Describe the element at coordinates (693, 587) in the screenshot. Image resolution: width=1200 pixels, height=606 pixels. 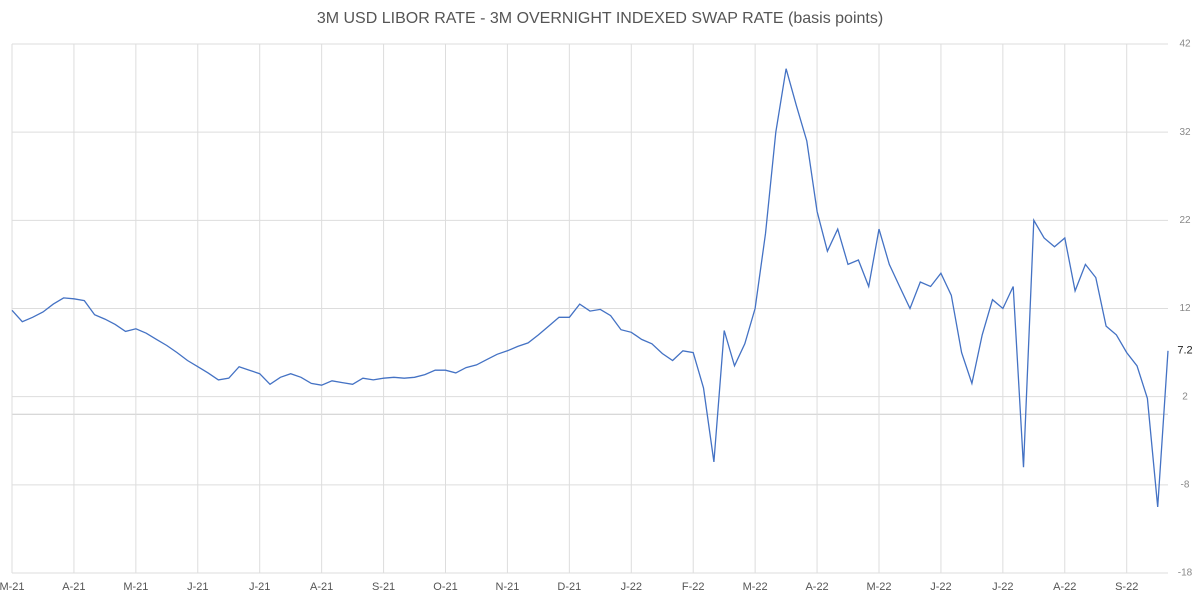
I see `x-tick-label: F-22` at that location.